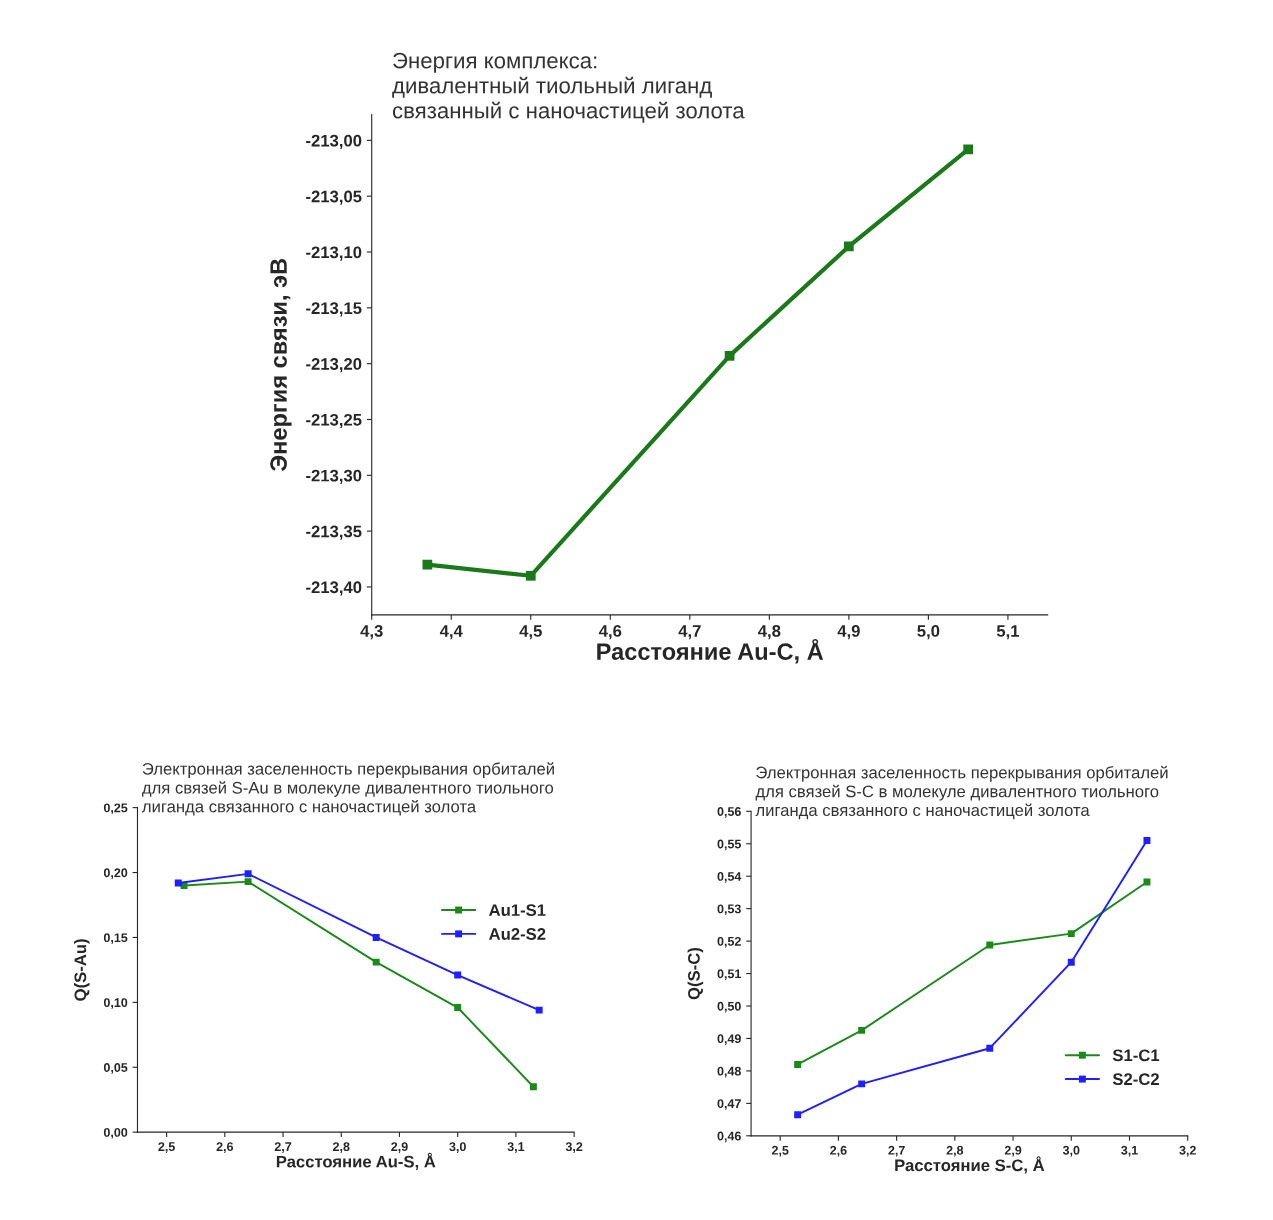  I want to click on y-tick-label: -213,35, so click(334, 532).